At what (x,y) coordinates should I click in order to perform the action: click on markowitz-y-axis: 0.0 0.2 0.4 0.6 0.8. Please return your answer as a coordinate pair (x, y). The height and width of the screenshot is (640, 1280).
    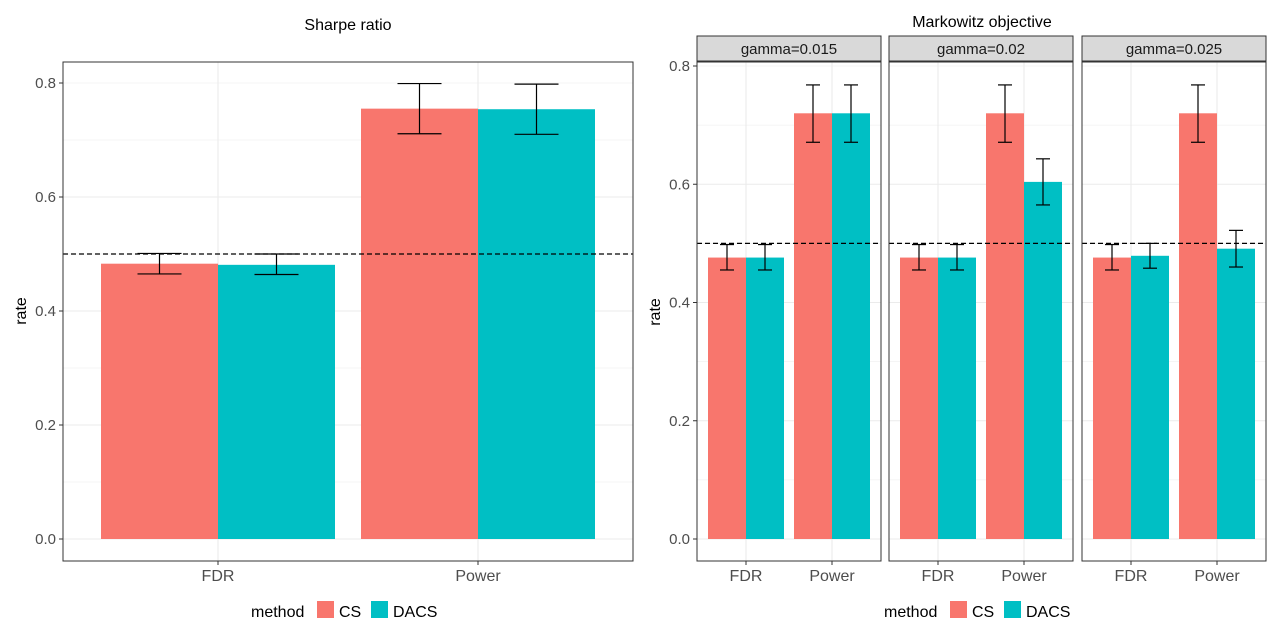
    Looking at the image, I should click on (683, 303).